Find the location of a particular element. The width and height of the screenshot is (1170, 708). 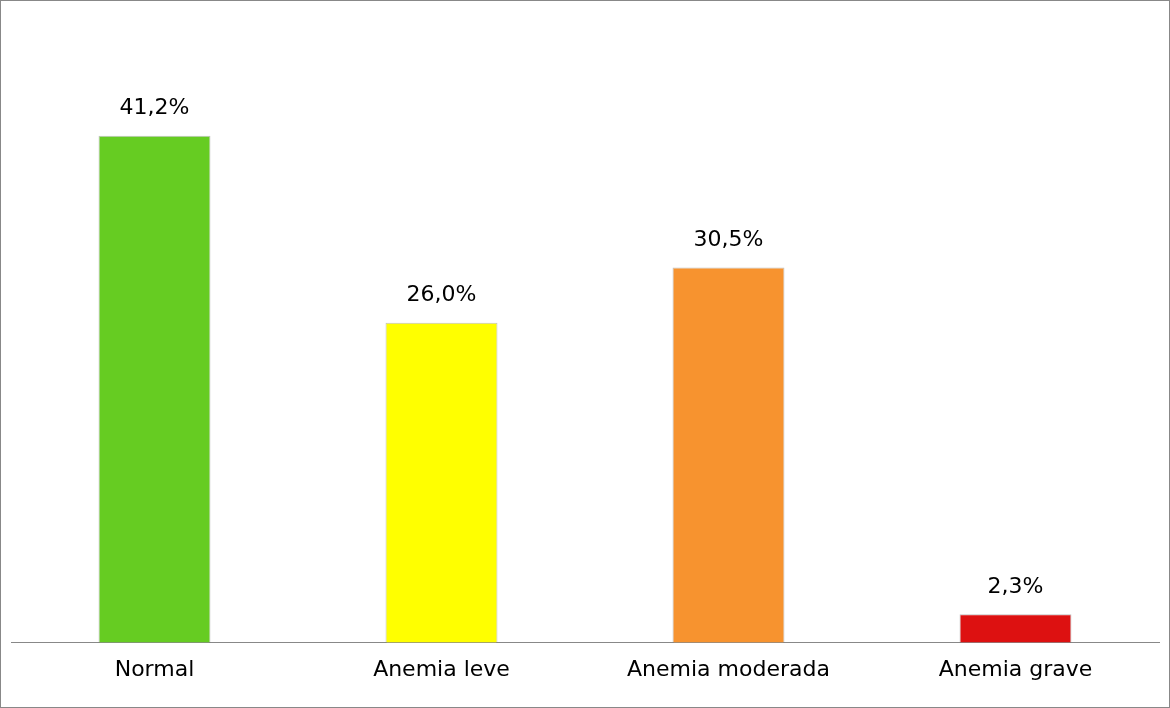

x-tick-label: Anemia leve is located at coordinates (441, 668).